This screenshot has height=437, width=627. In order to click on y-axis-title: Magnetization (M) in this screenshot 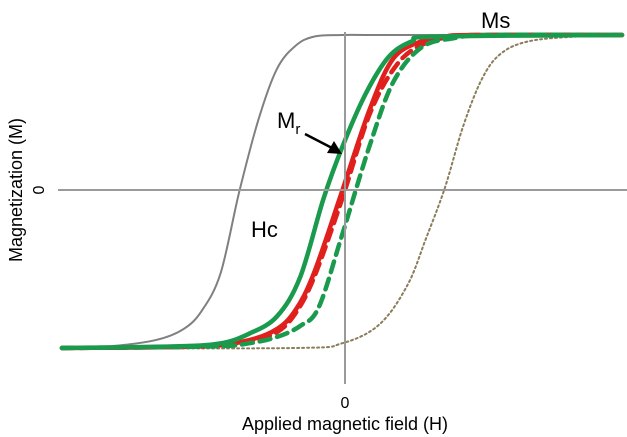, I will do `click(16, 190)`.